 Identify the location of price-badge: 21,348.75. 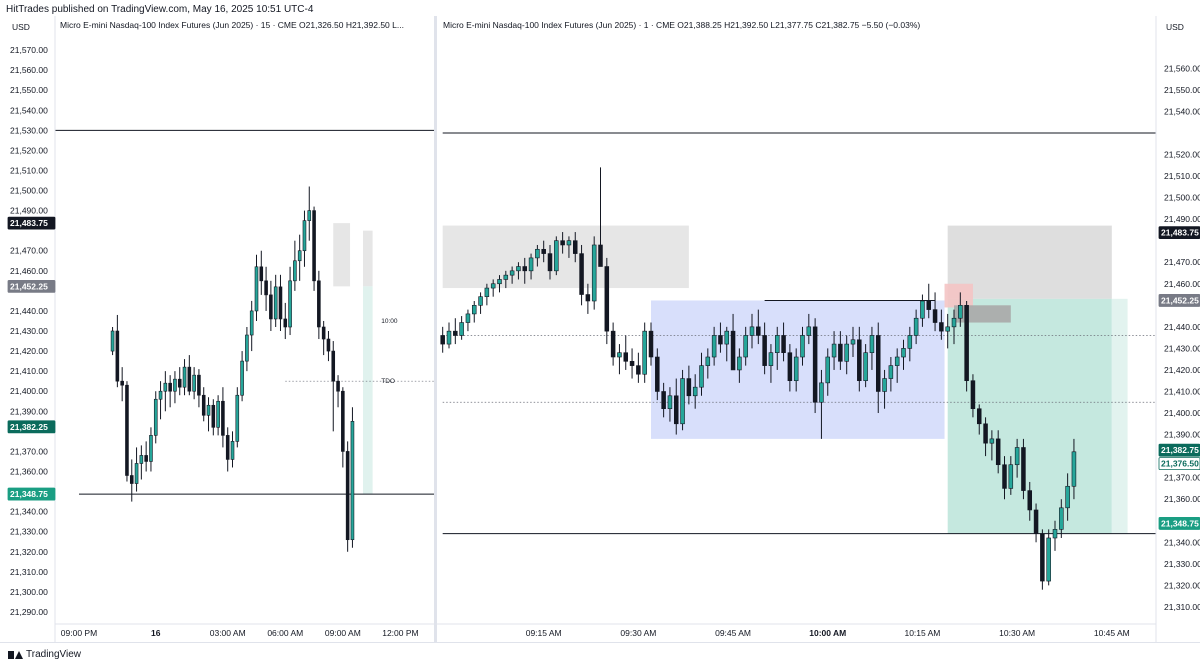
(1179, 523).